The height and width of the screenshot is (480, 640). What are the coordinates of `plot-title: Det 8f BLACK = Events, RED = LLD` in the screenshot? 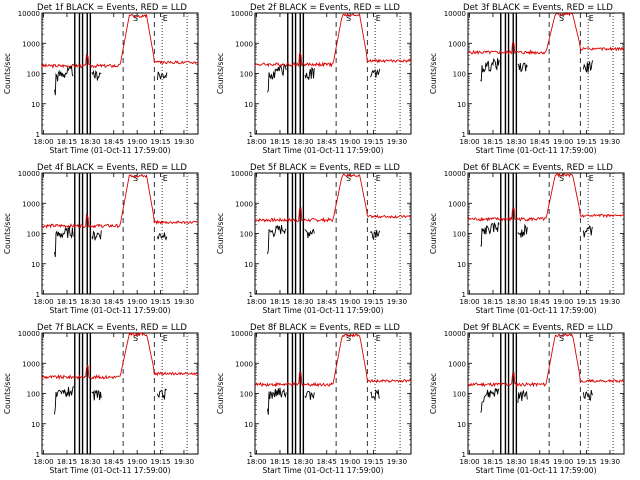 It's located at (325, 328).